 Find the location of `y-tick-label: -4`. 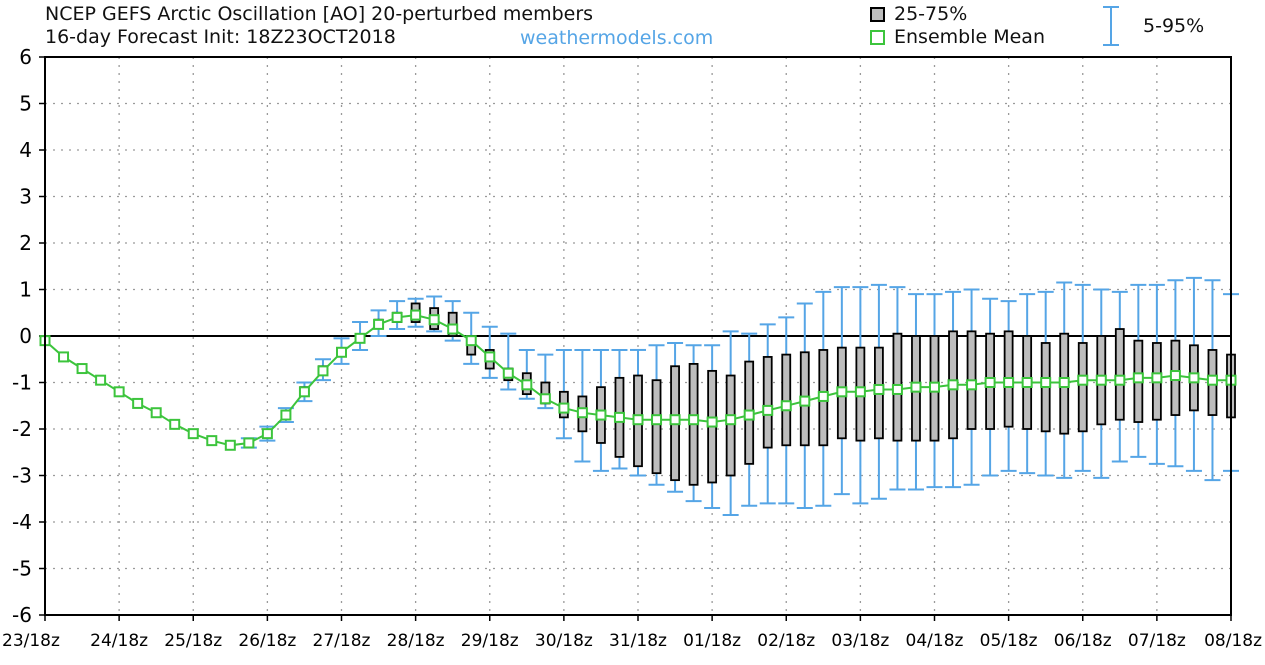

y-tick-label: -4 is located at coordinates (22, 522).